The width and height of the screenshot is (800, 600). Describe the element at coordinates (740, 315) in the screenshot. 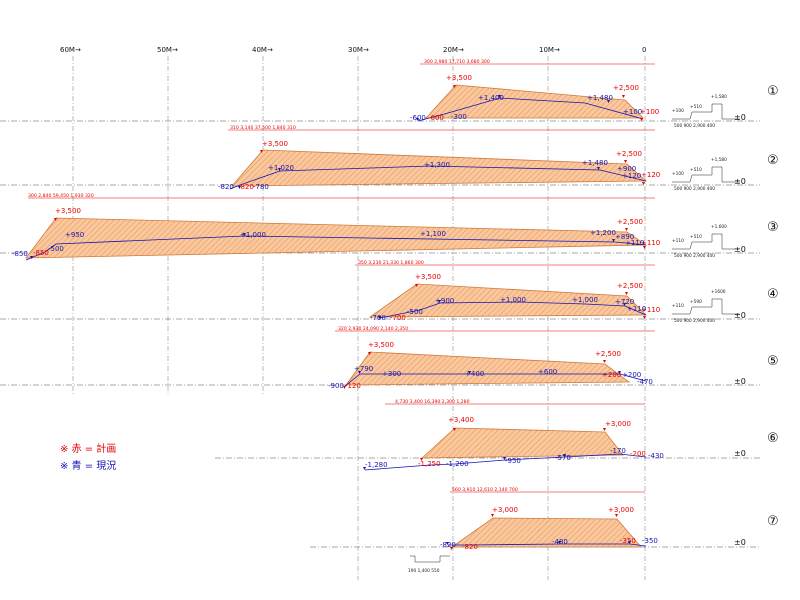

I see `zero-4: ±0` at that location.